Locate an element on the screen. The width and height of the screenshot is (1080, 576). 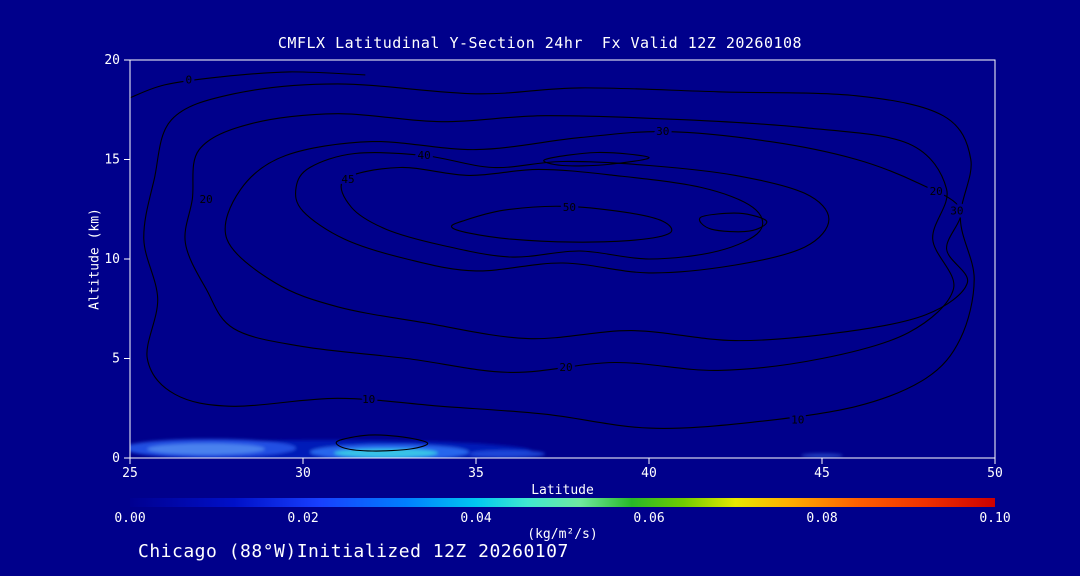
colorbar-tick-label: 0.08 is located at coordinates (822, 518).